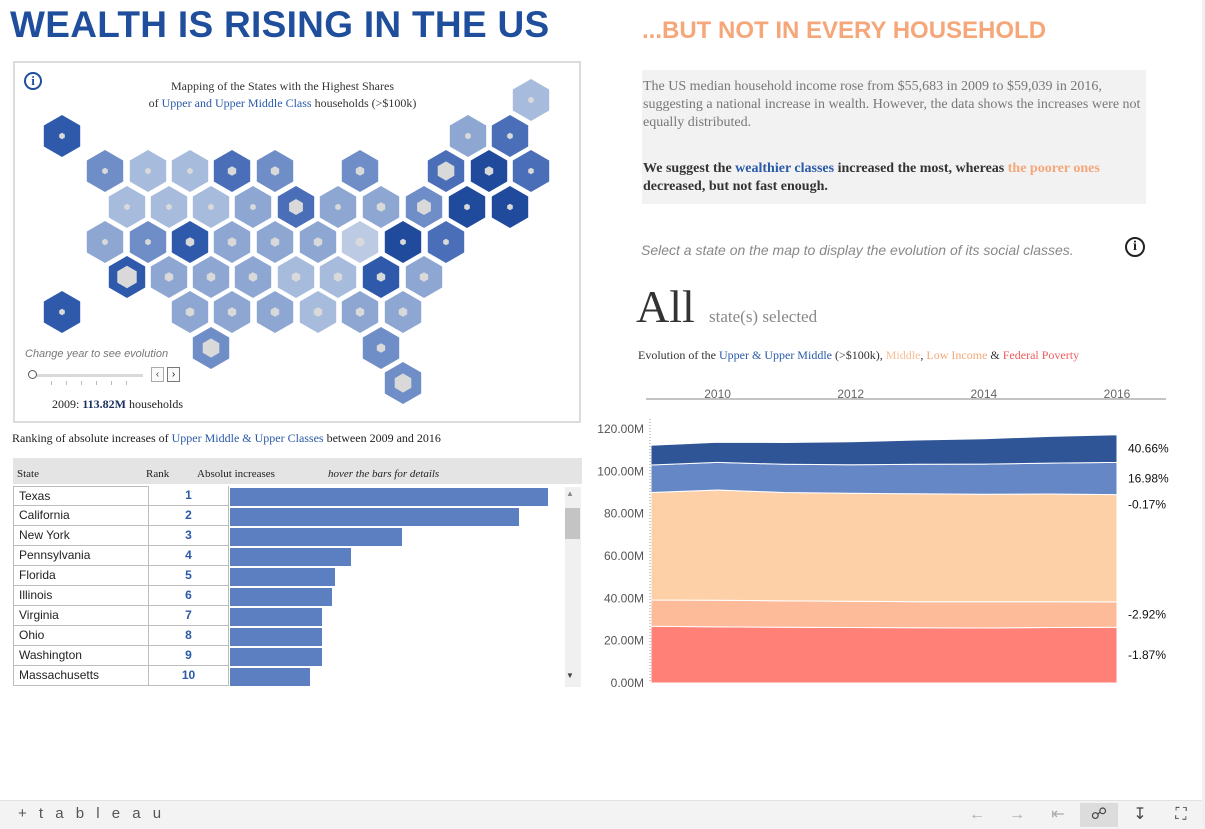 The image size is (1205, 829). I want to click on table-row: Massachusetts 10, so click(298, 676).